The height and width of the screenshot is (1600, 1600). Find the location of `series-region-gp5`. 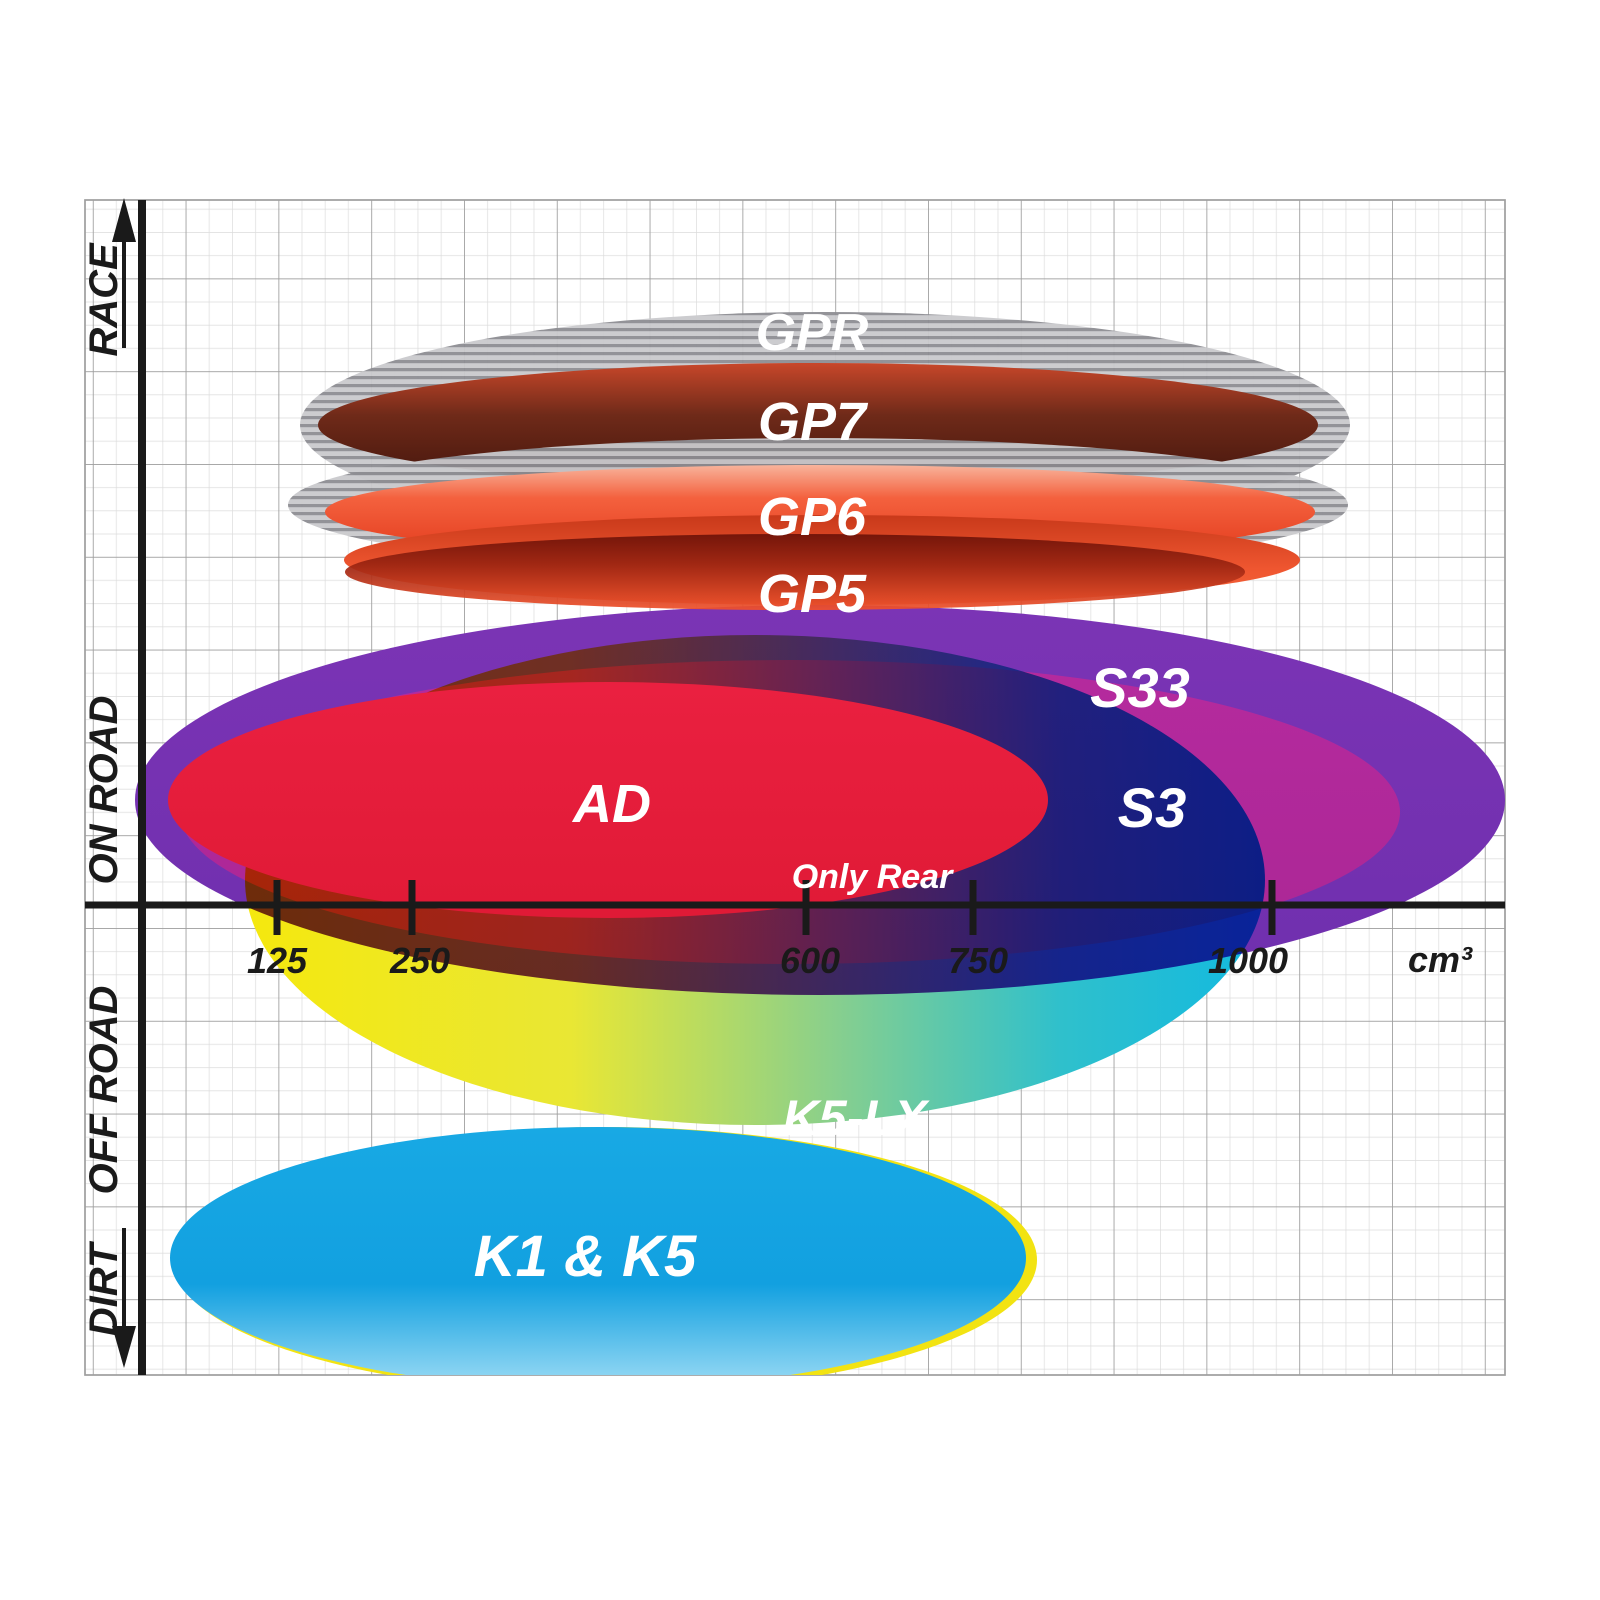

series-region-gp5 is located at coordinates (795, 572).